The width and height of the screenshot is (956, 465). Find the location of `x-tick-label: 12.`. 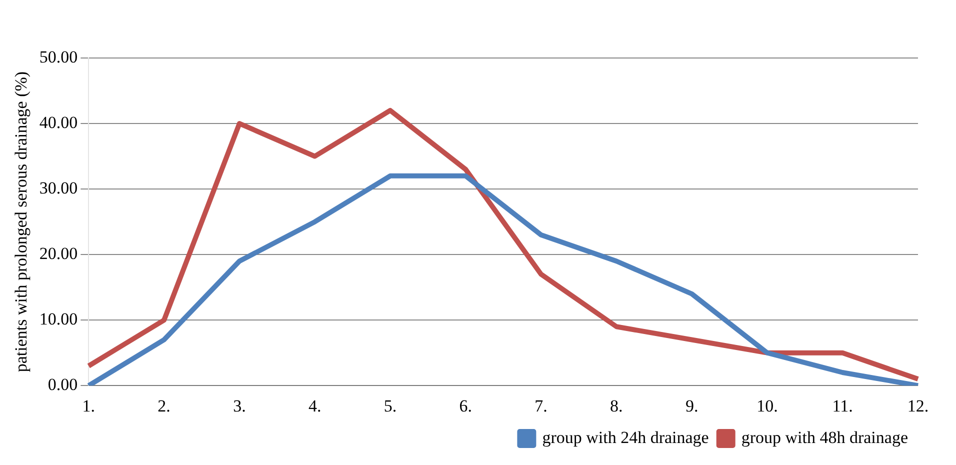

x-tick-label: 12. is located at coordinates (918, 406).